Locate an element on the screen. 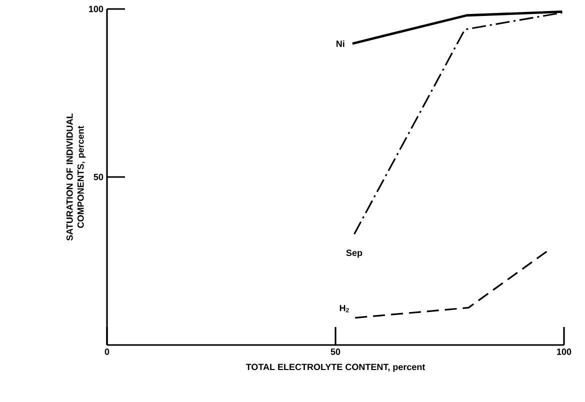 Image resolution: width=585 pixels, height=402 pixels. x-tick-label: 0 is located at coordinates (107, 351).